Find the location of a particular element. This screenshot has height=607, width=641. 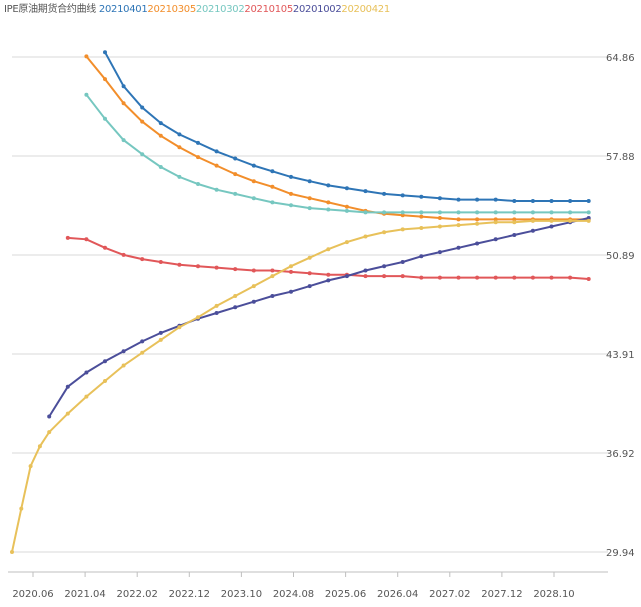

y-tick-label: 43.91 is located at coordinates (620, 355).